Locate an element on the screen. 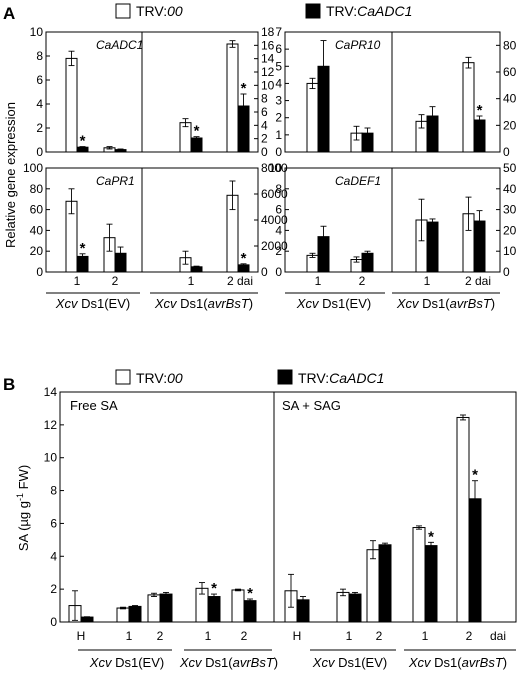 The image size is (520, 673). chart-sa-ticklabel-4: 8 is located at coordinates (53, 491).